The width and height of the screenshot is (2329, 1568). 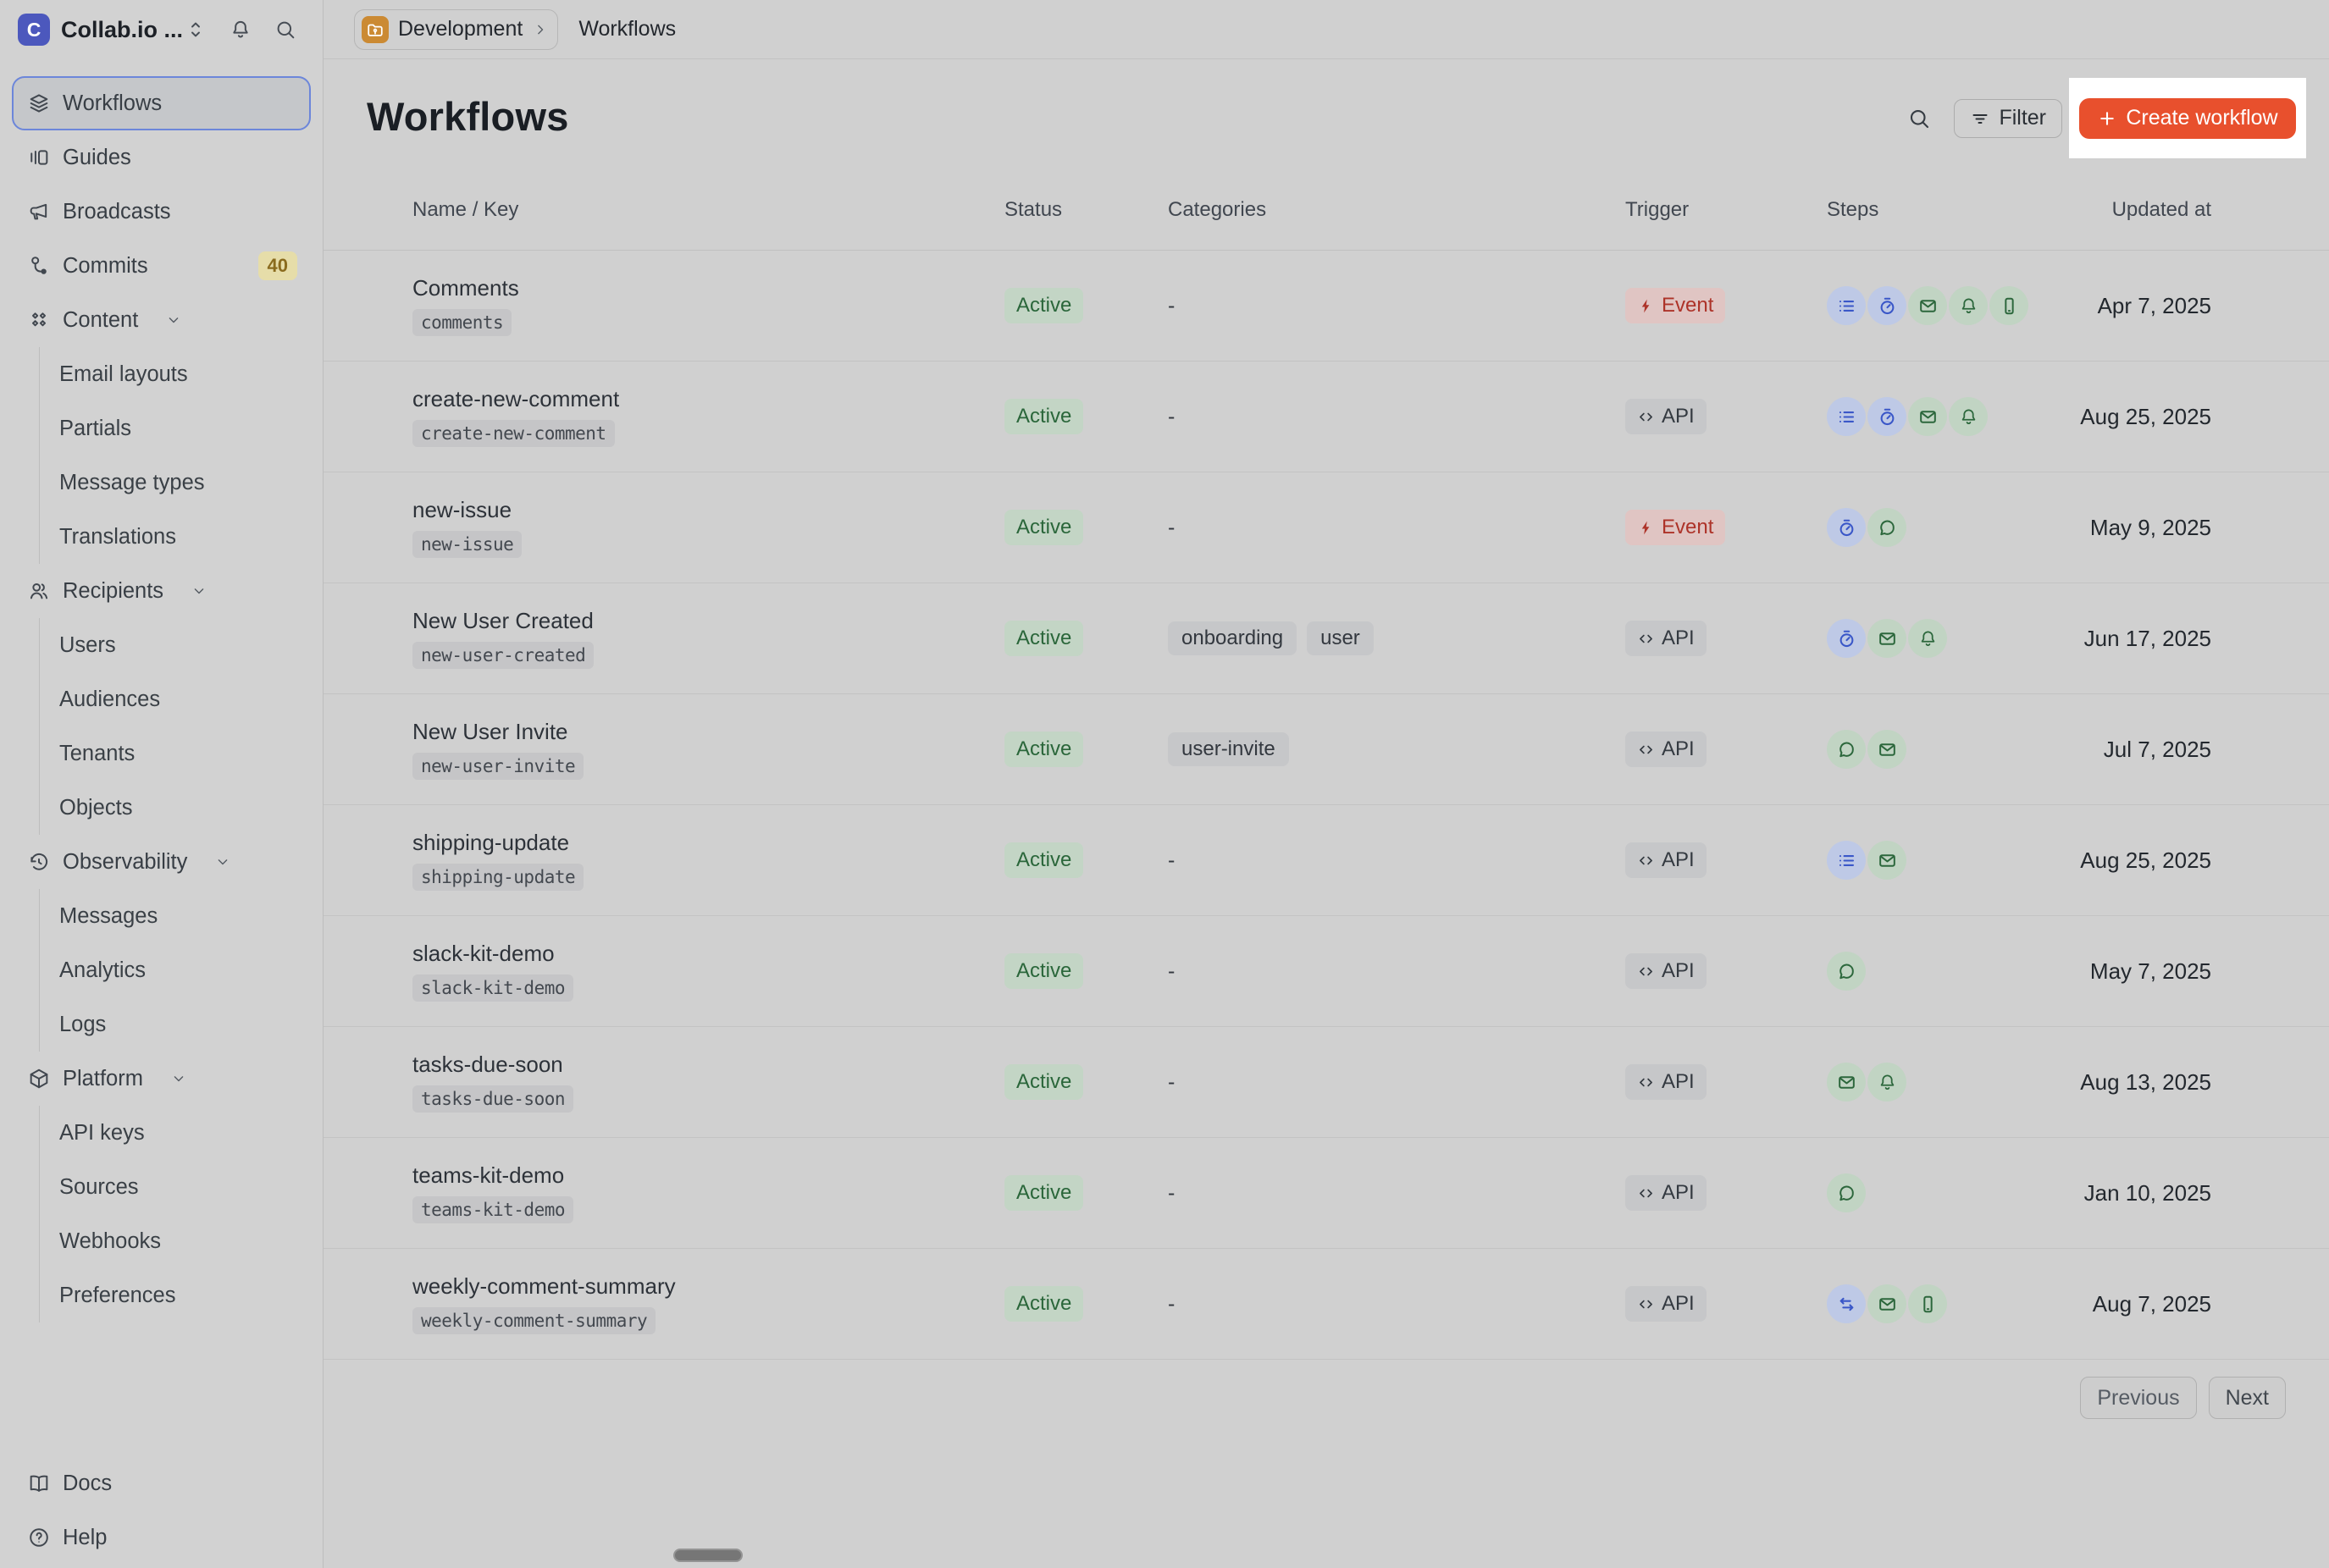 I want to click on sidebar-item-message-types: Message types, so click(x=175, y=482).